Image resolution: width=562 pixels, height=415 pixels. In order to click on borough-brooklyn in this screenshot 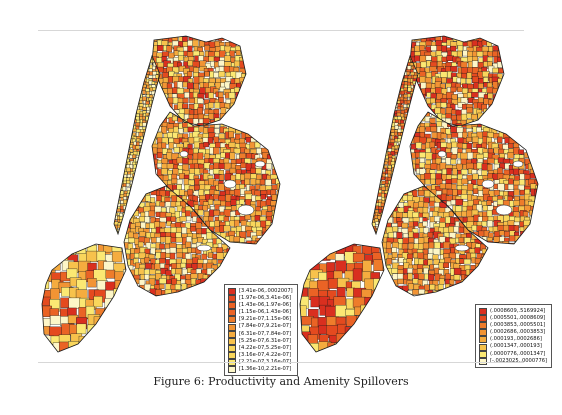, I will do `click(435, 241)`.